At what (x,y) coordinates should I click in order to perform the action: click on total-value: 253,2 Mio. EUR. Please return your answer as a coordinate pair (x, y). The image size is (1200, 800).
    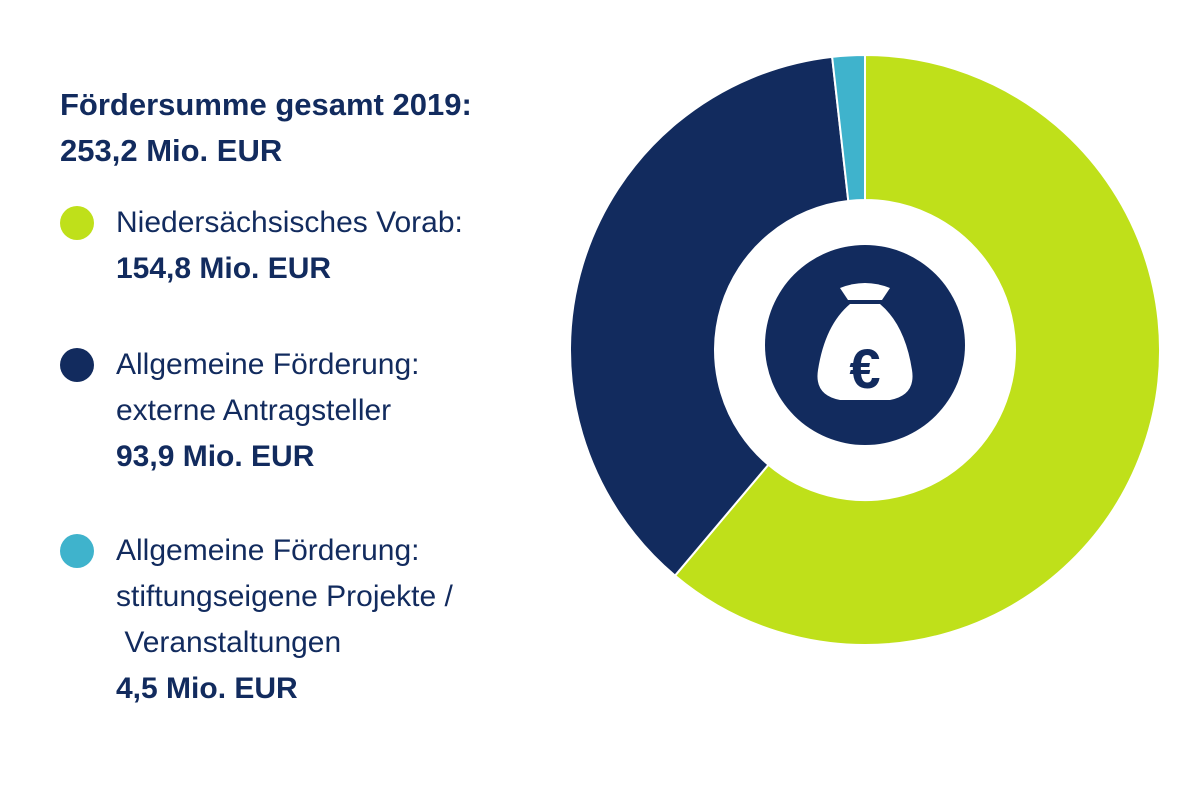
    Looking at the image, I should click on (171, 150).